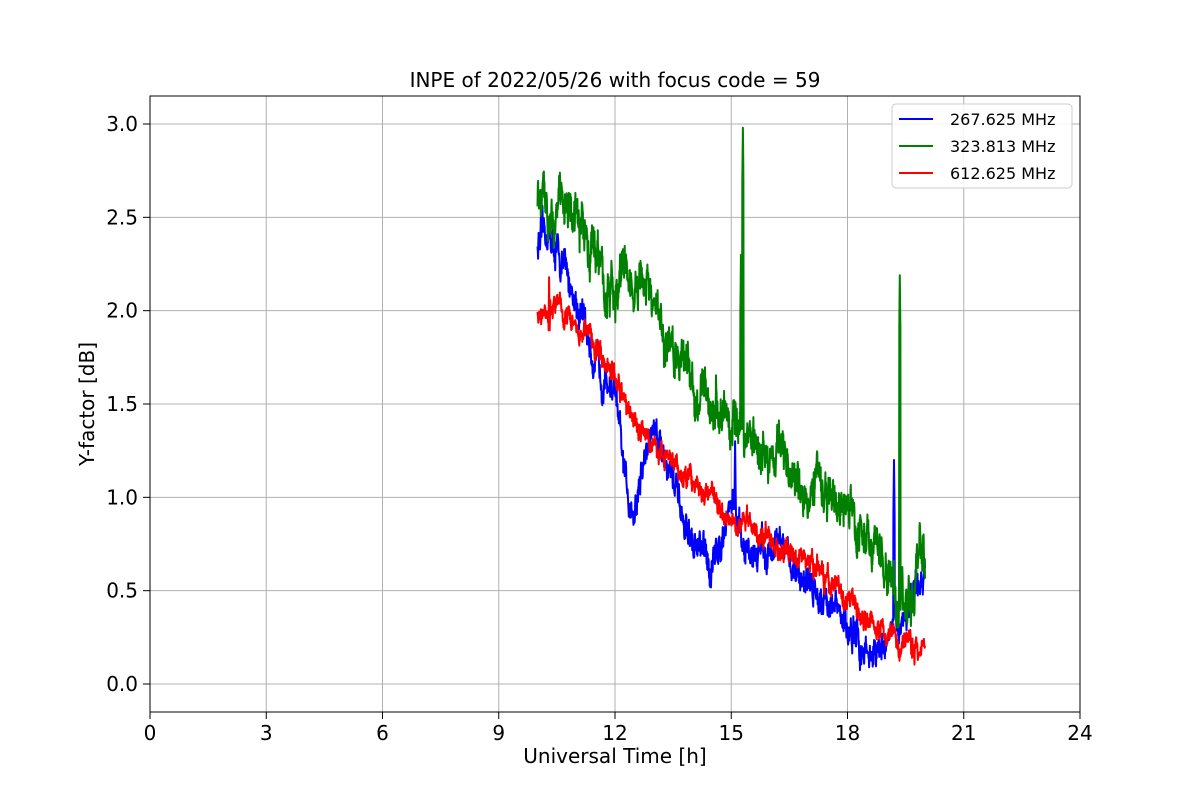  What do you see at coordinates (1002, 119) in the screenshot?
I see `legend-entry: 267.625 MHz` at bounding box center [1002, 119].